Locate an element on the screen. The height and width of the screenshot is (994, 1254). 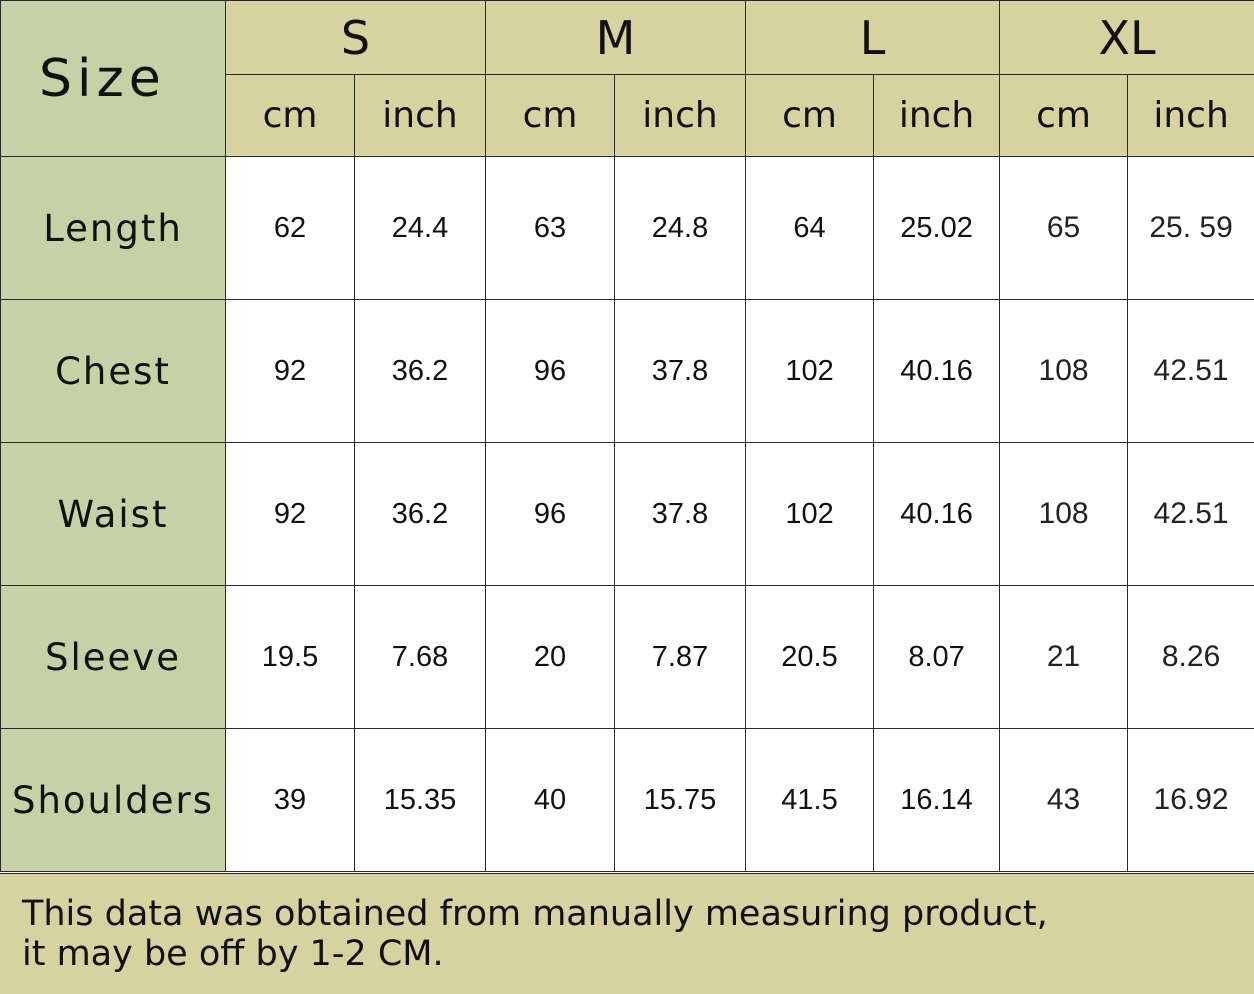
table-cell: 63 is located at coordinates (550, 228).